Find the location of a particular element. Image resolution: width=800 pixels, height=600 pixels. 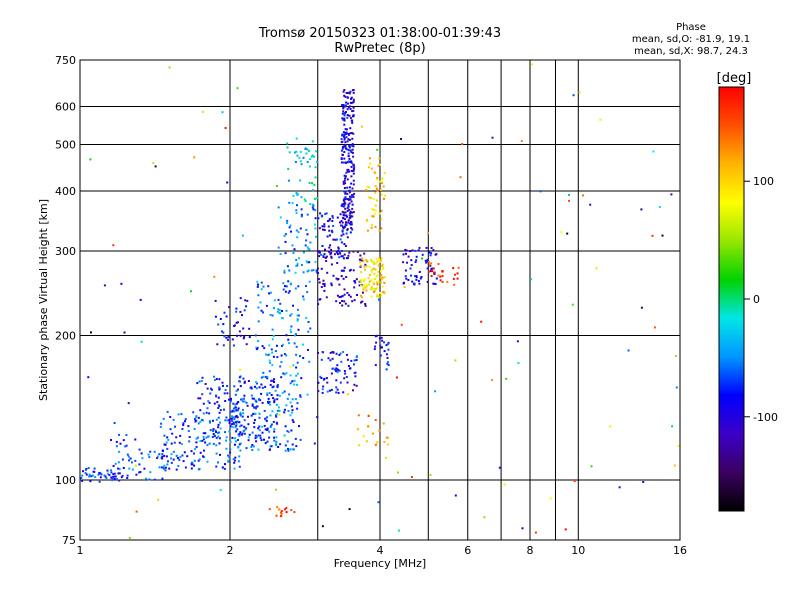

y-tick-label: 400 is located at coordinates (65, 191).